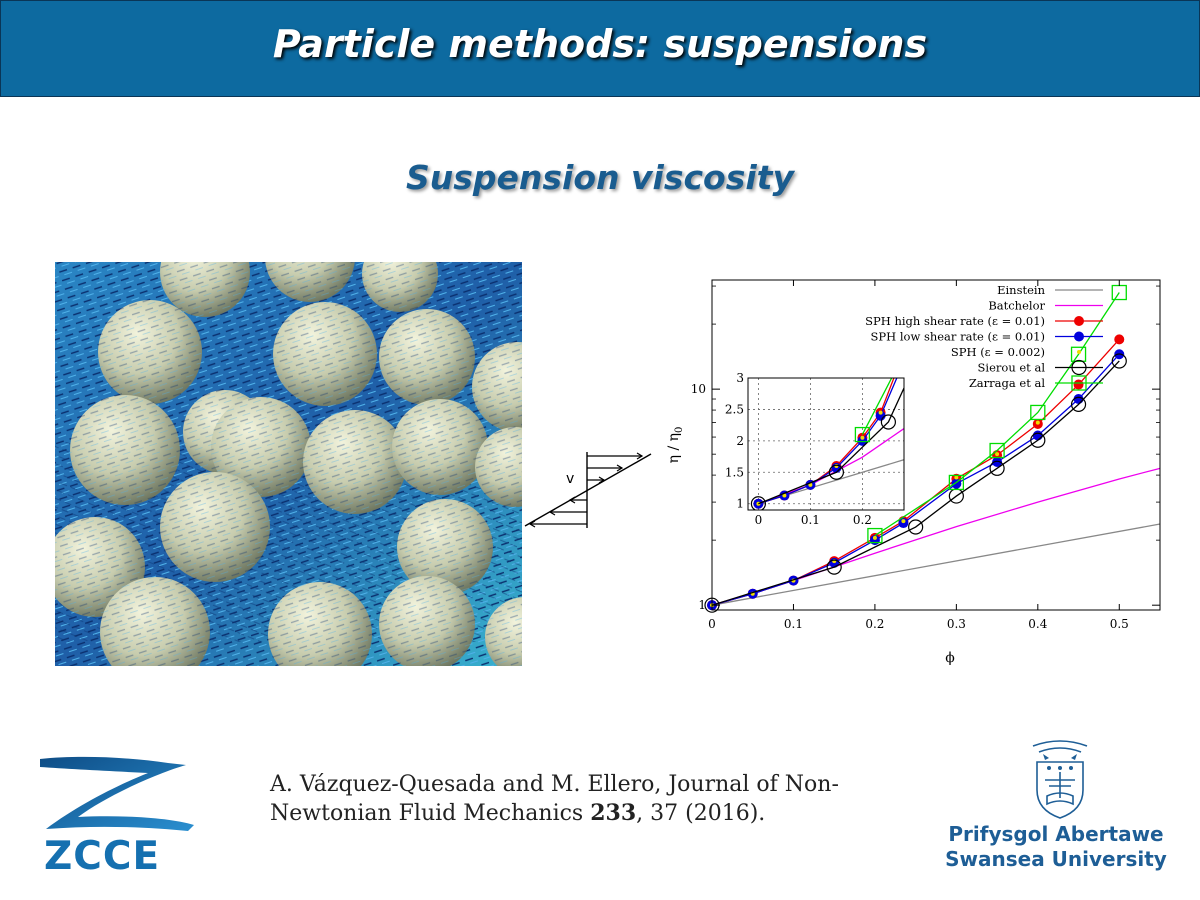 This screenshot has width=1200, height=900. What do you see at coordinates (1037, 624) in the screenshot?
I see `x-tick-label: 0.4` at bounding box center [1037, 624].